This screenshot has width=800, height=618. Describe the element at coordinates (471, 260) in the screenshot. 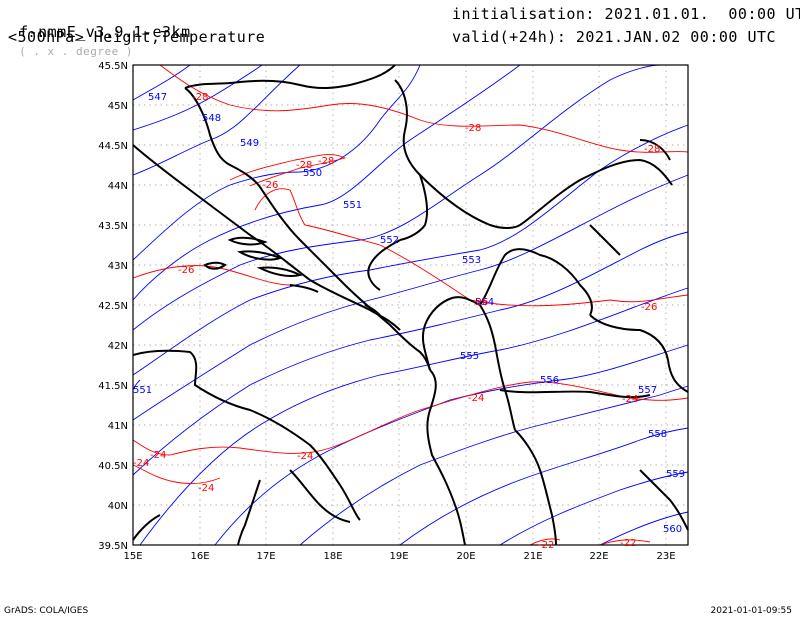

I see `height-label: 553` at that location.